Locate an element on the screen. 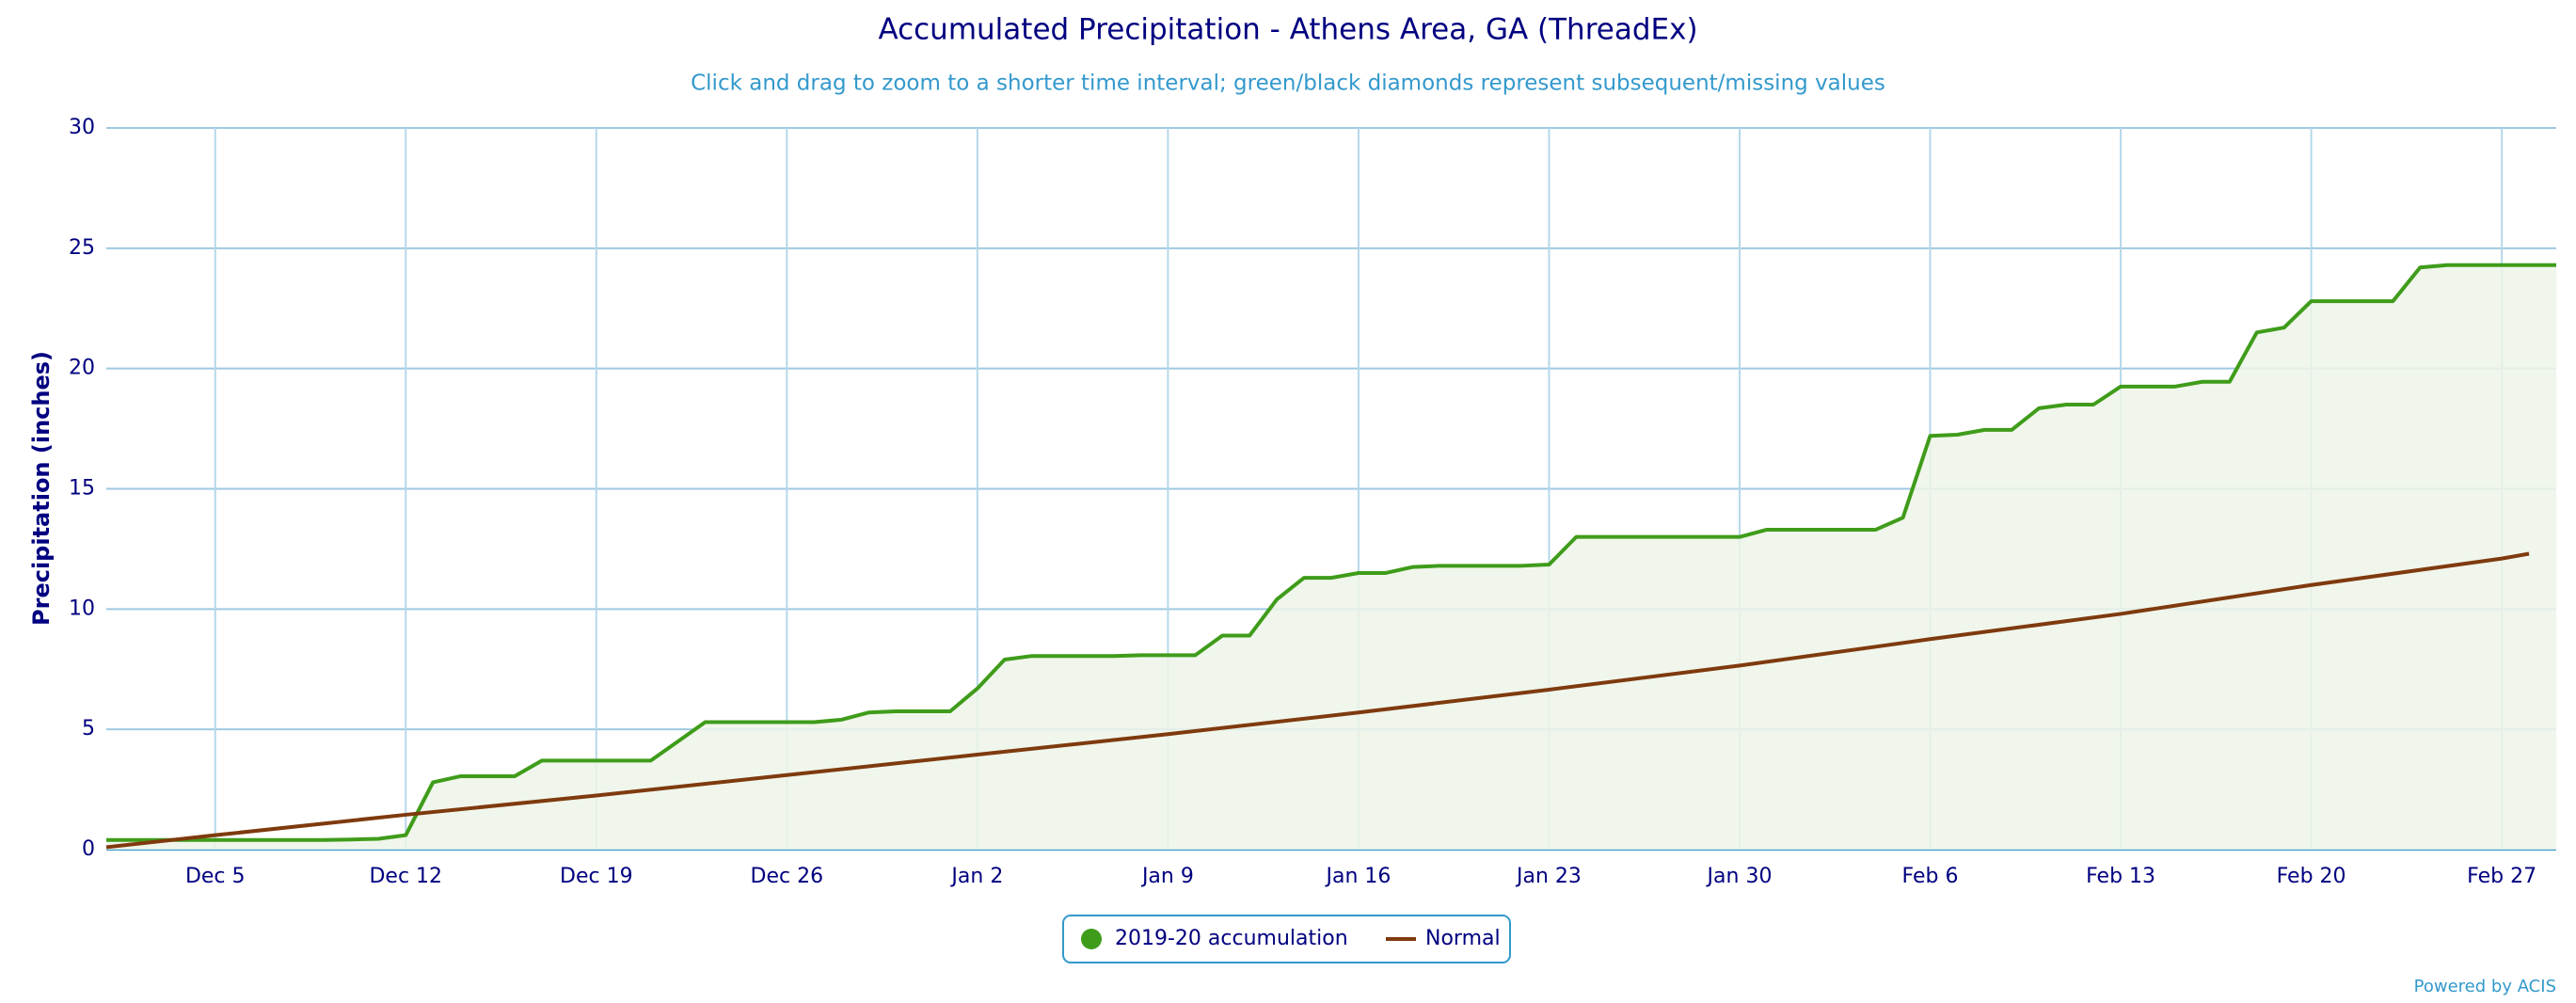 The width and height of the screenshot is (2576, 1003). x-tick-label: Jan 23 is located at coordinates (1548, 876).